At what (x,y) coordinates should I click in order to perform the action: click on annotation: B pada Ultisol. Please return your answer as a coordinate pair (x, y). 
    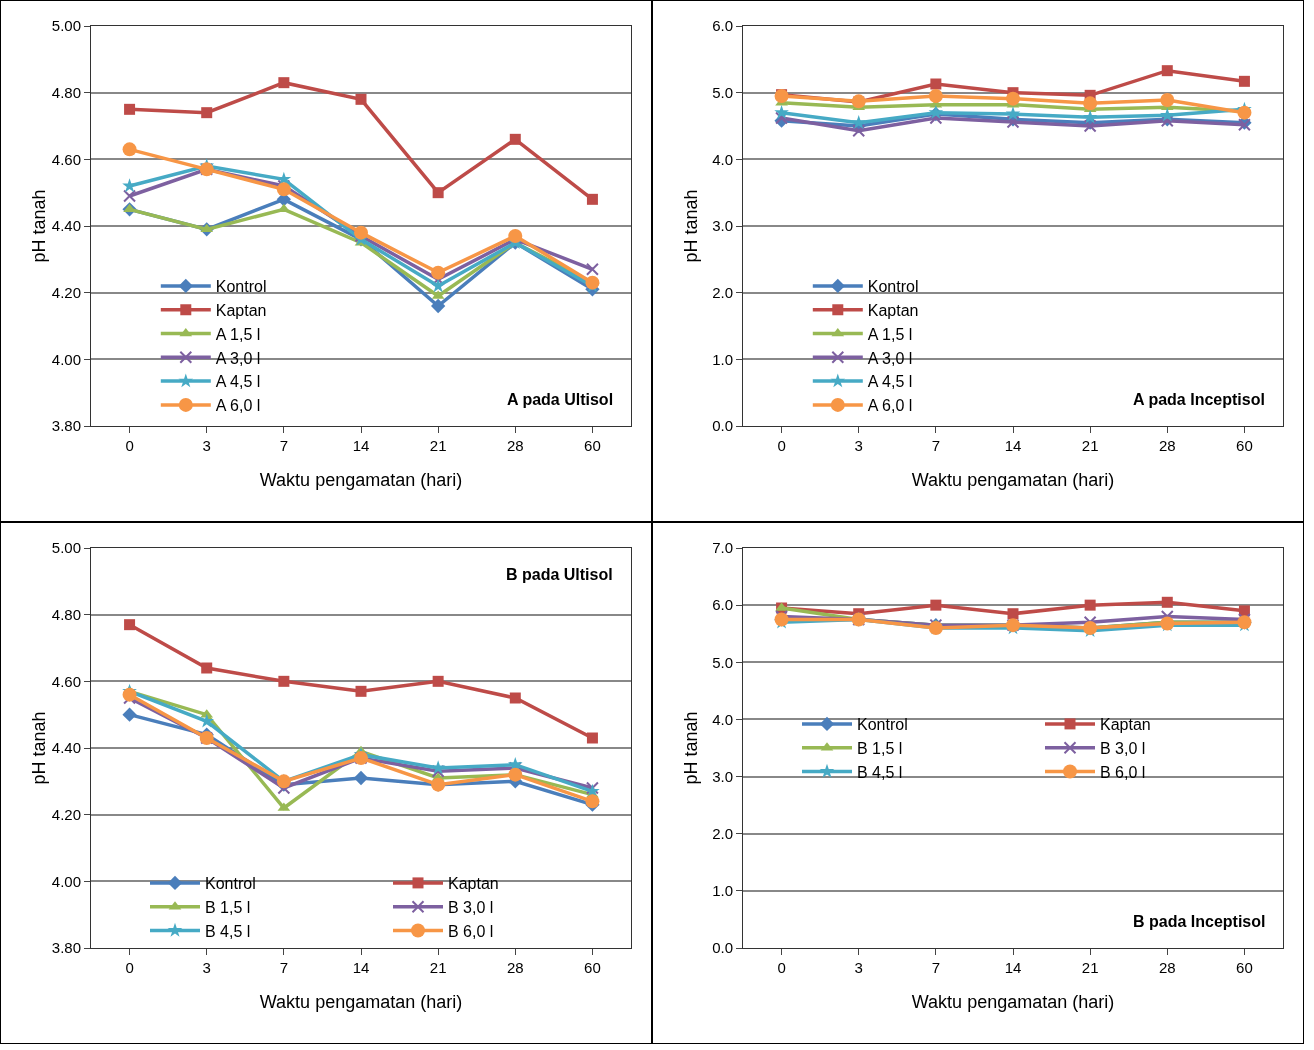
    Looking at the image, I should click on (559, 574).